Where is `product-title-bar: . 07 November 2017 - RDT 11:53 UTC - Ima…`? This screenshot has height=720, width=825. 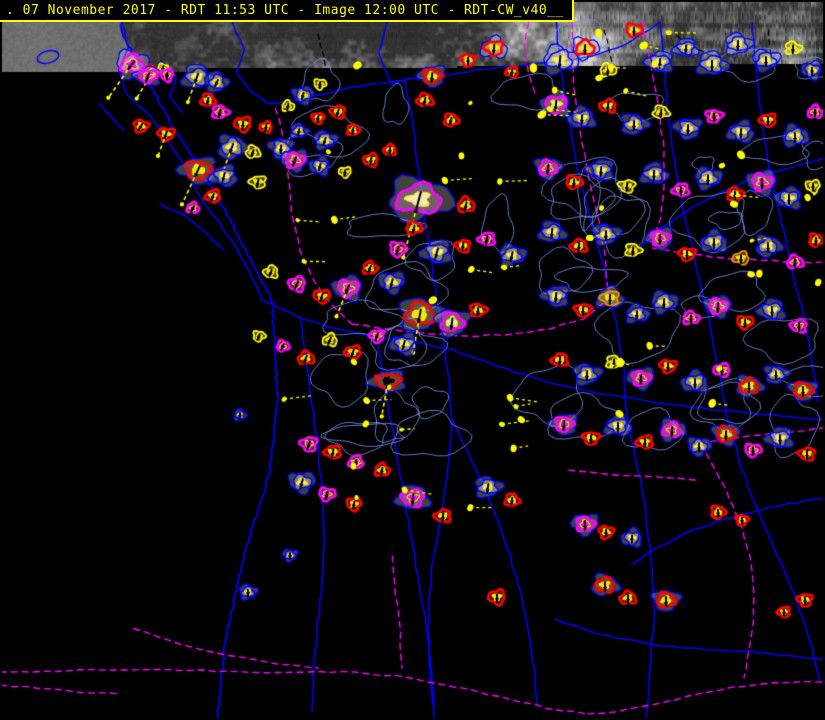
product-title-bar: . 07 November 2017 - RDT 11:53 UTC - Ima… is located at coordinates (287, 11).